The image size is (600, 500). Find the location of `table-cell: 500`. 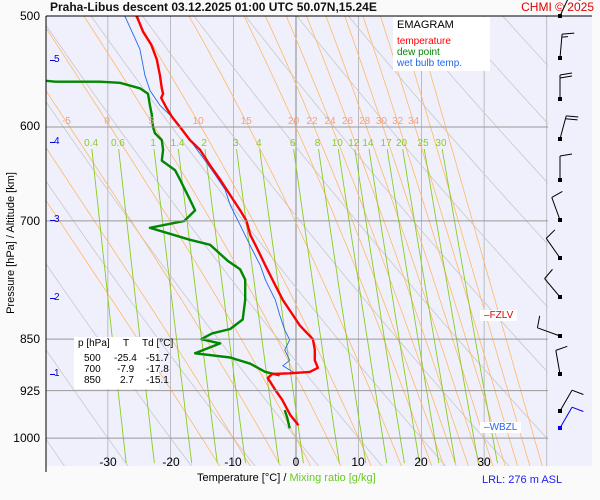

table-cell: 500 is located at coordinates (92, 358).